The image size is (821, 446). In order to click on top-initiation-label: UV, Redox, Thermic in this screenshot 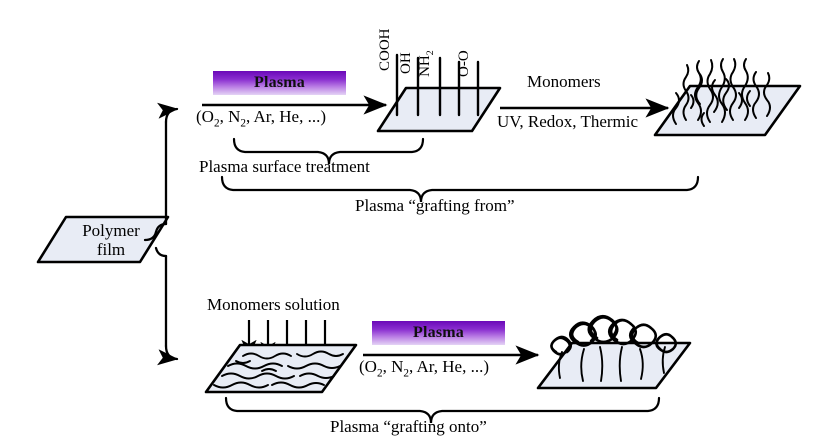, I will do `click(568, 121)`.